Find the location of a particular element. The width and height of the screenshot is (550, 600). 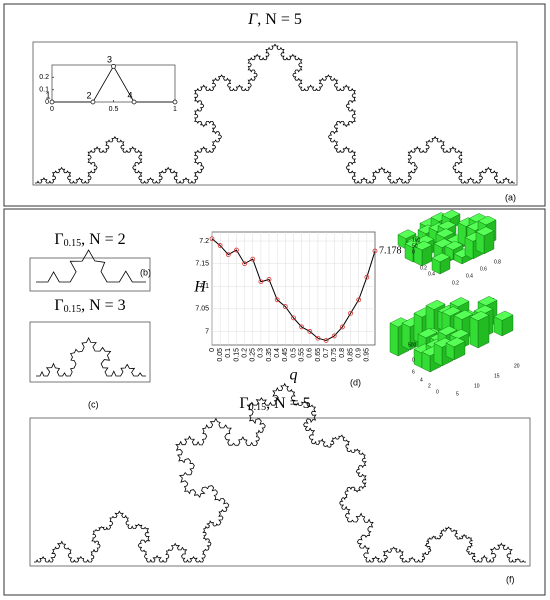

x-tick-label: 0.4 is located at coordinates (277, 353).